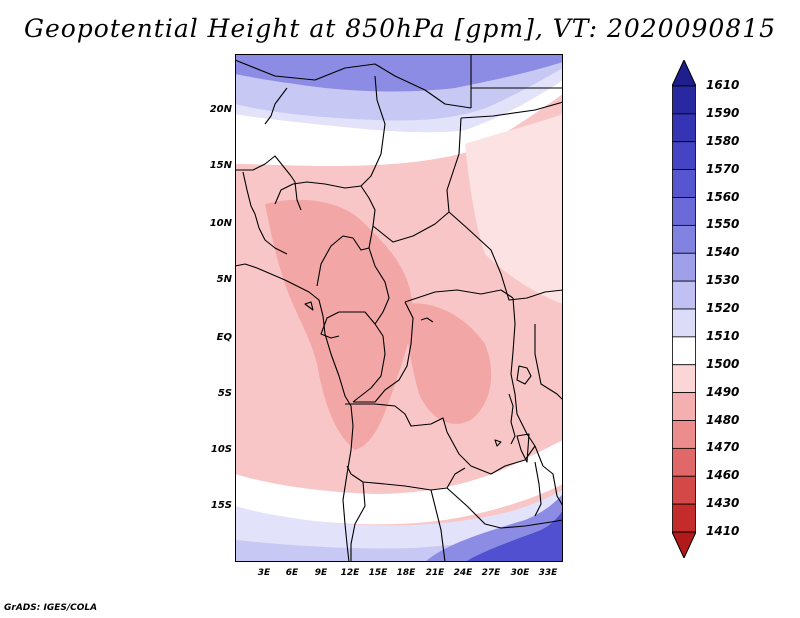 This screenshot has width=800, height=618. What do you see at coordinates (321, 573) in the screenshot?
I see `lon-label-9e: 9E` at bounding box center [321, 573].